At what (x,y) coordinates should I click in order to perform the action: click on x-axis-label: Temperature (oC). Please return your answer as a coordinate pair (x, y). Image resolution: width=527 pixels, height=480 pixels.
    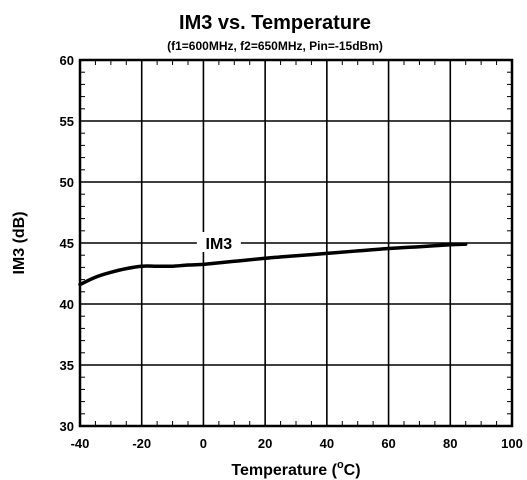
    Looking at the image, I should click on (295, 469).